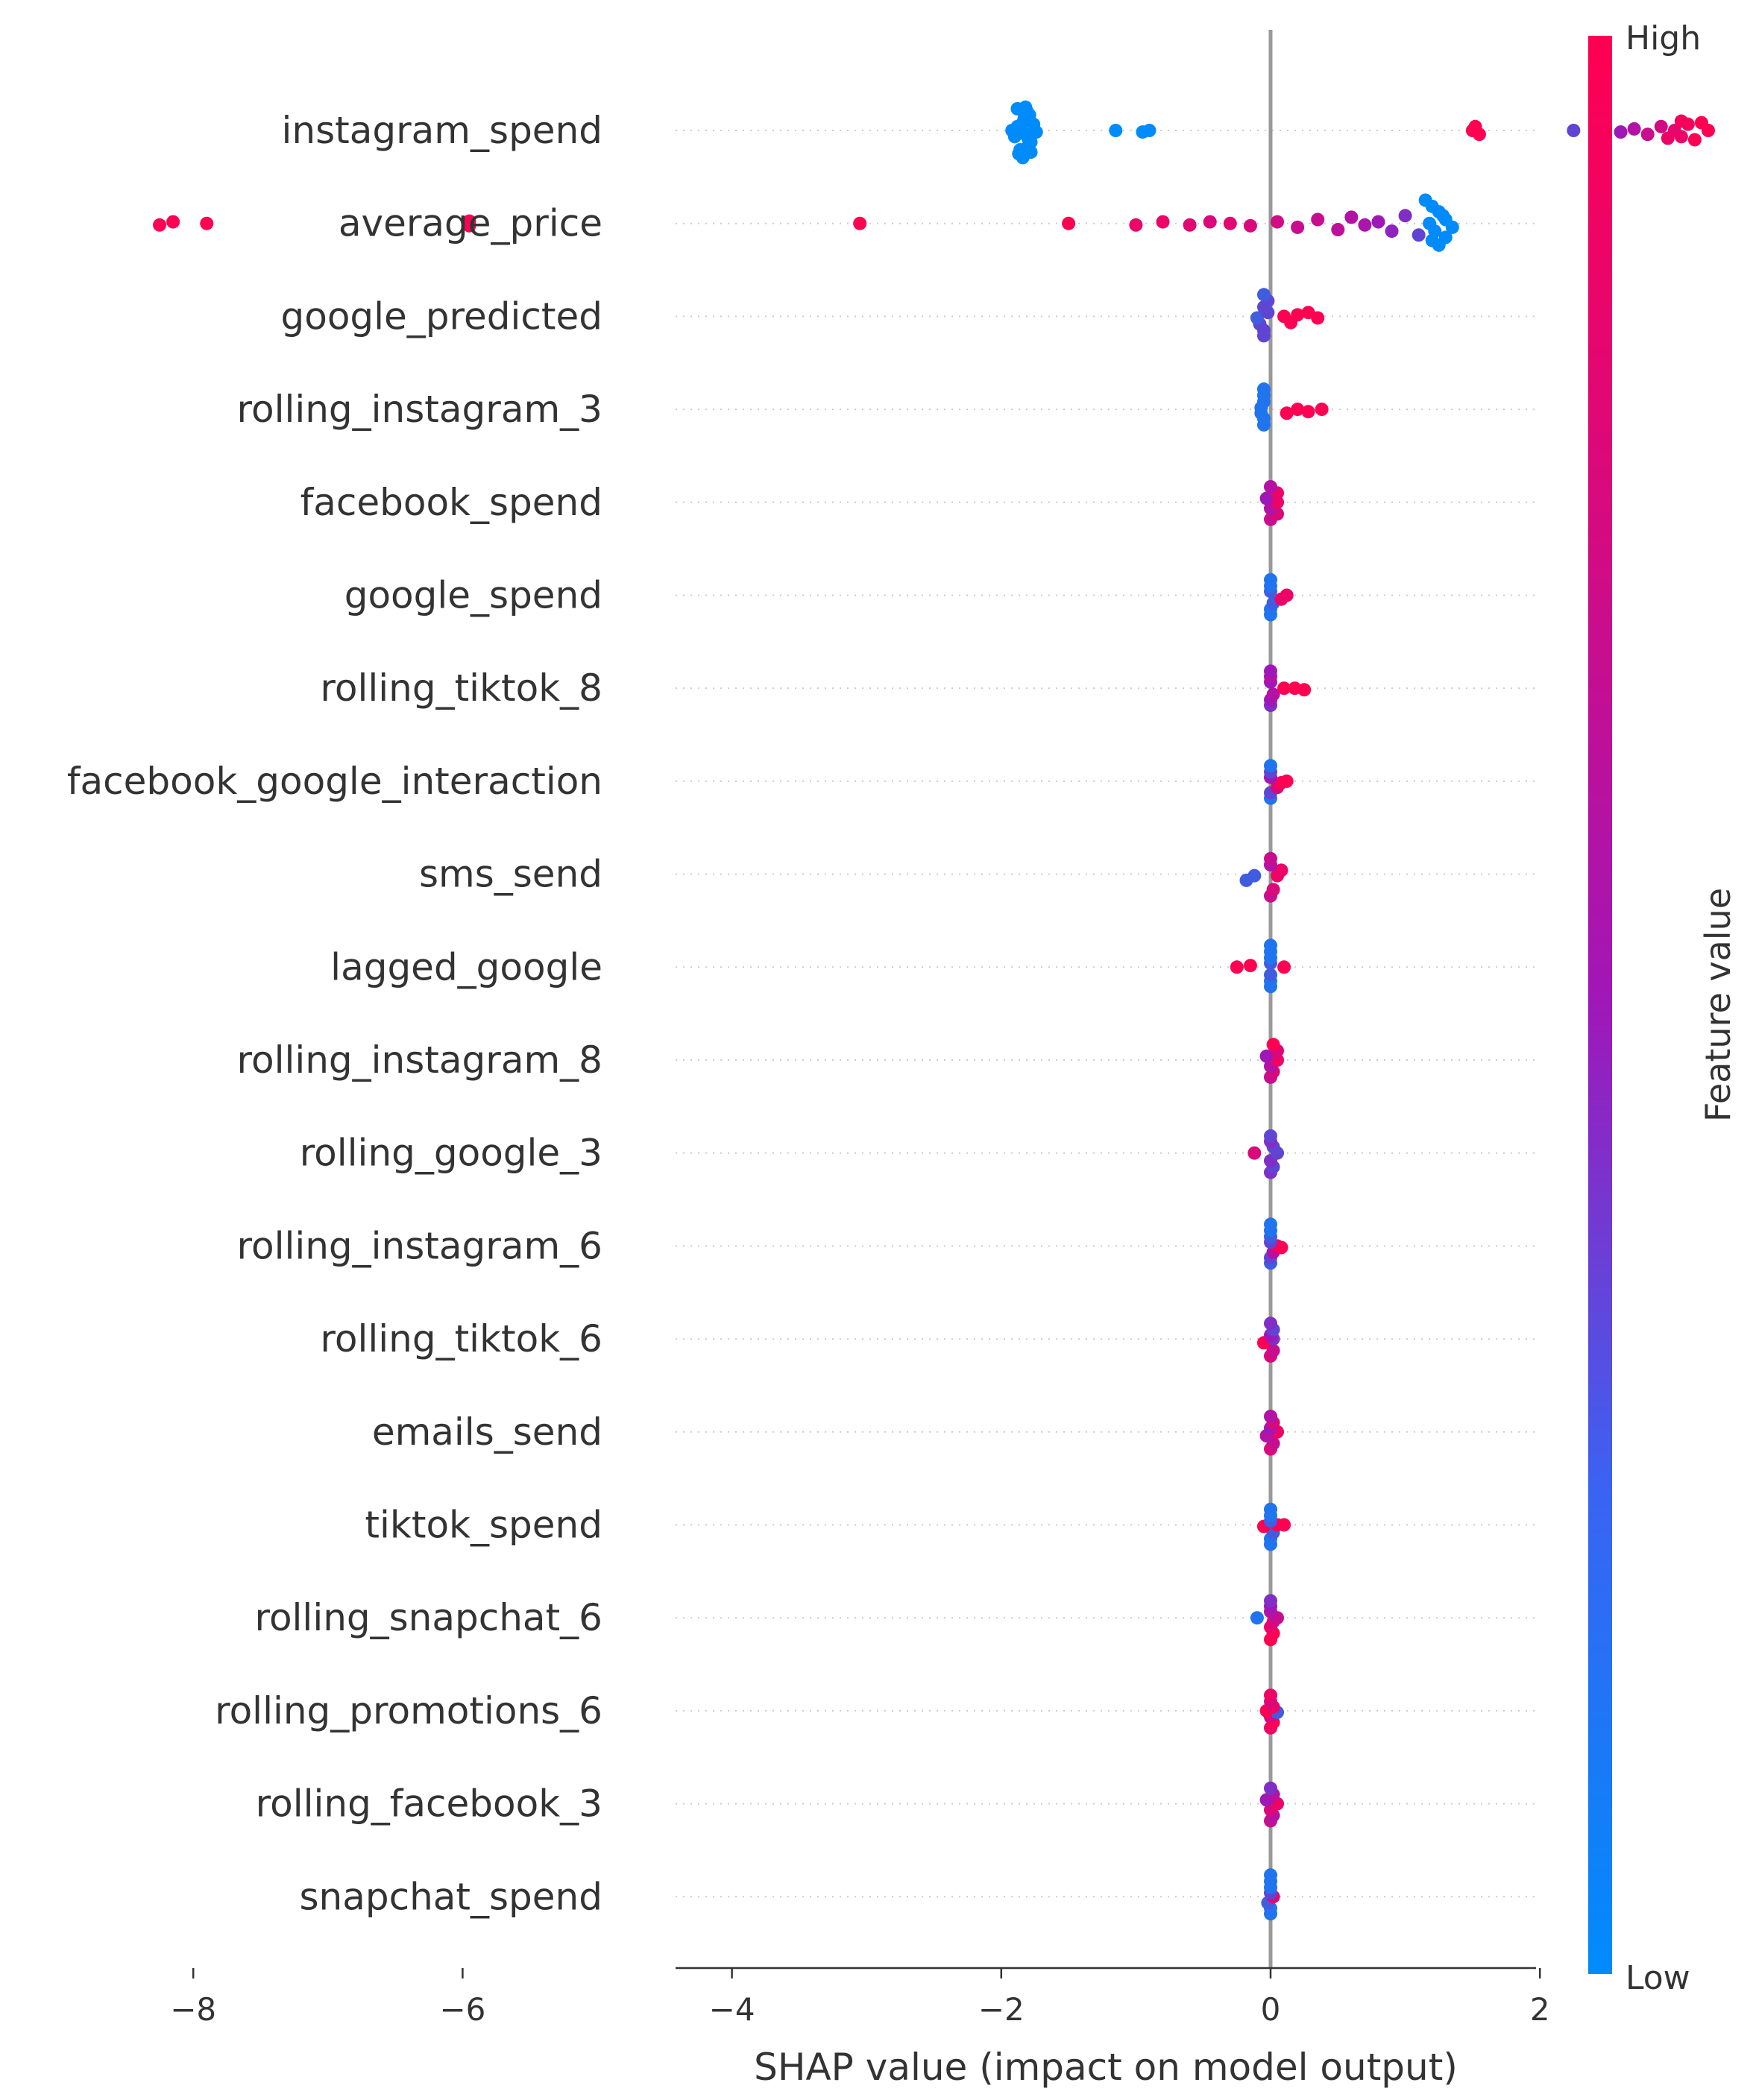  What do you see at coordinates (419, 1060) in the screenshot?
I see `feature-label: rolling_instagram_8` at bounding box center [419, 1060].